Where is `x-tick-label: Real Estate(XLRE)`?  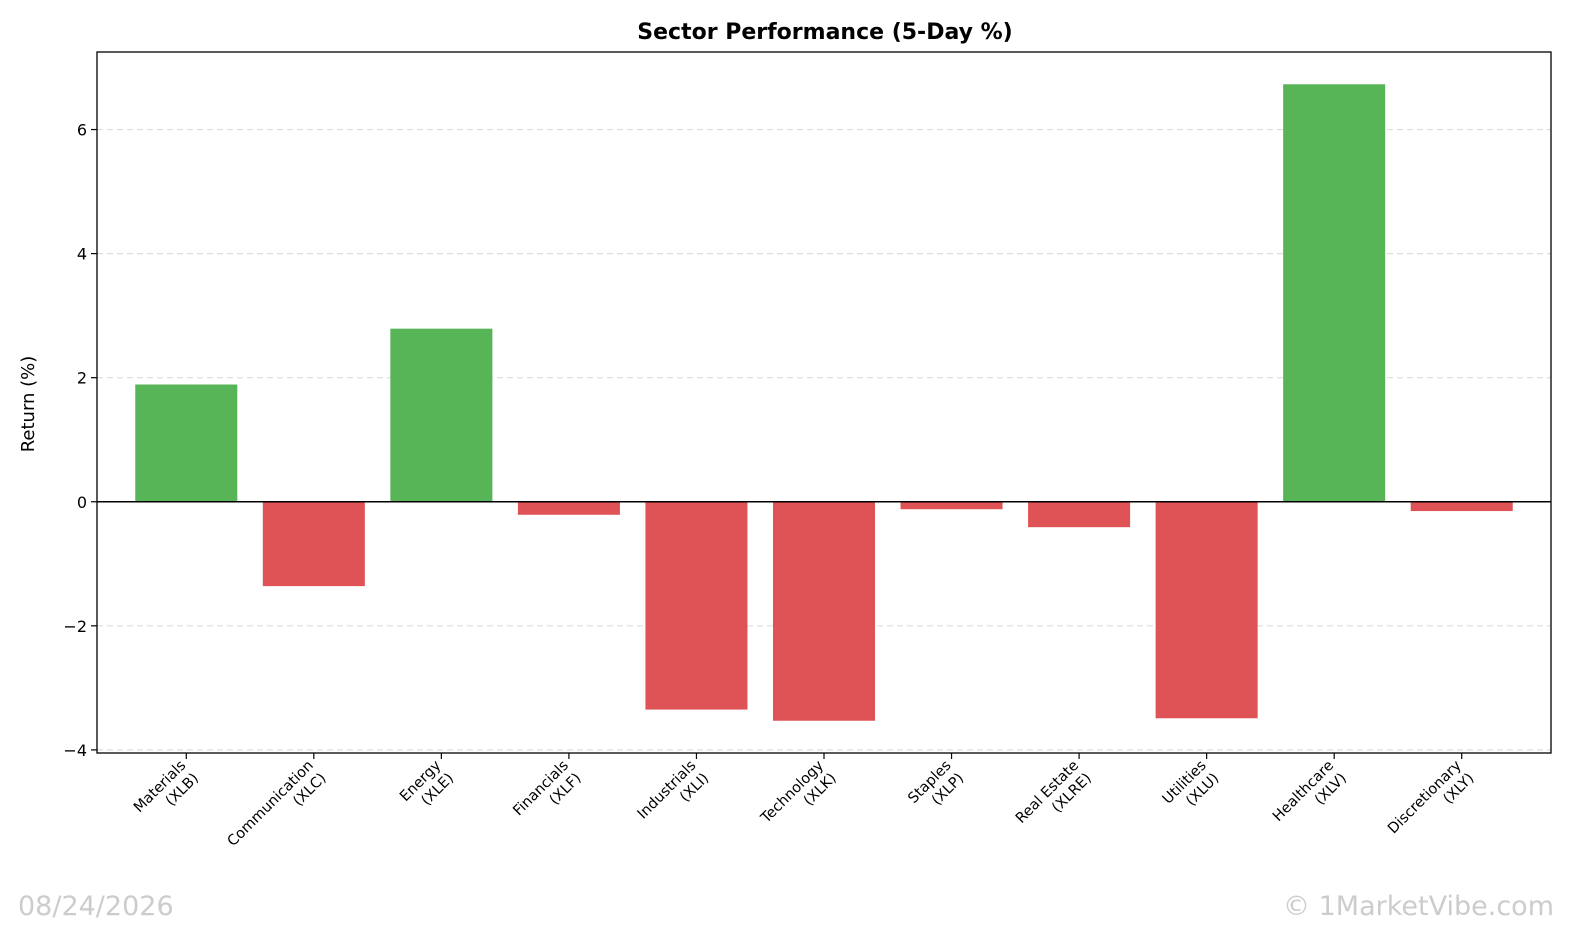 x-tick-label: Real Estate(XLRE) is located at coordinates (1054, 799).